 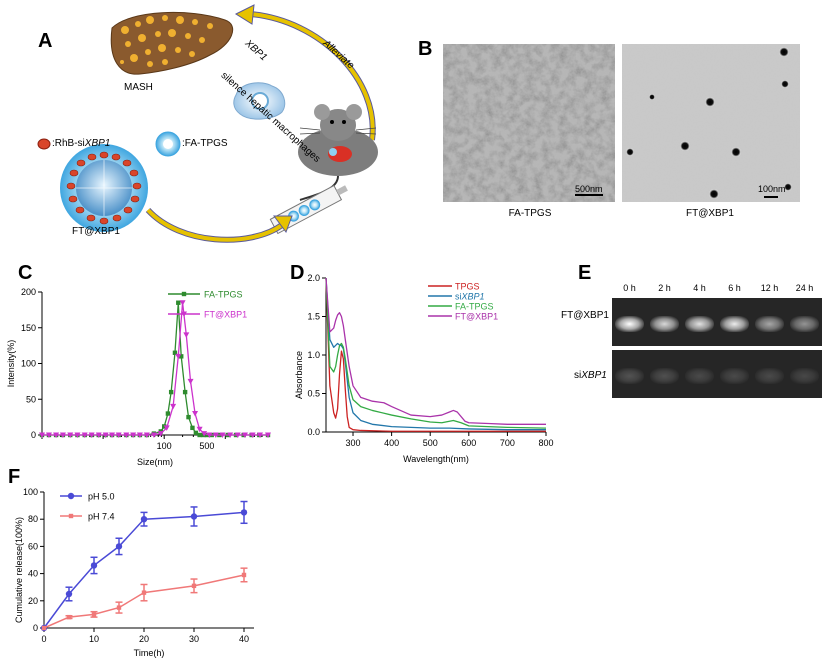 I want to click on gel-timepoint-label: 0 h, so click(x=629, y=288).